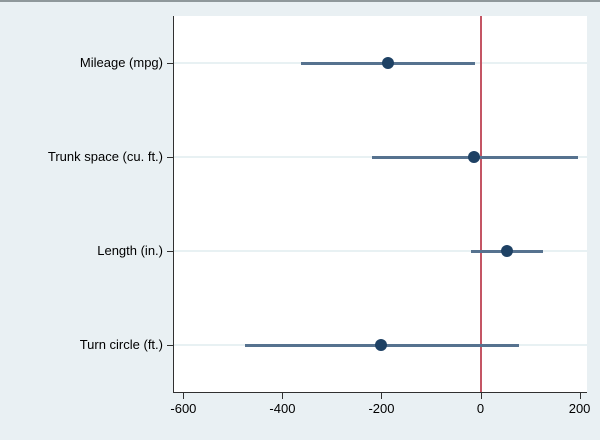  I want to click on zero-reference-line, so click(480, 204).